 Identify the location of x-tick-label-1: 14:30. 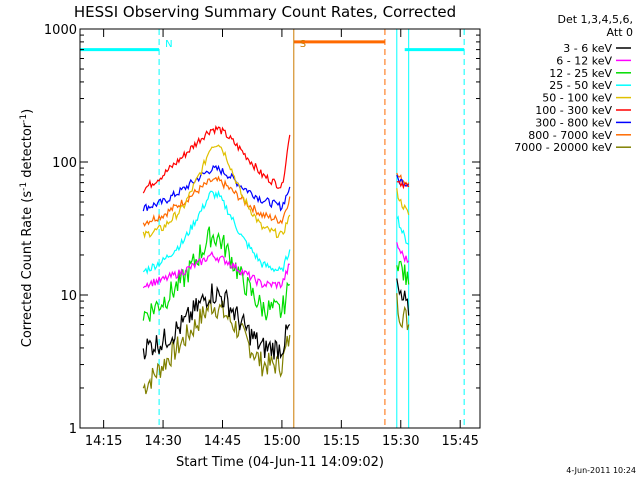
(162, 441).